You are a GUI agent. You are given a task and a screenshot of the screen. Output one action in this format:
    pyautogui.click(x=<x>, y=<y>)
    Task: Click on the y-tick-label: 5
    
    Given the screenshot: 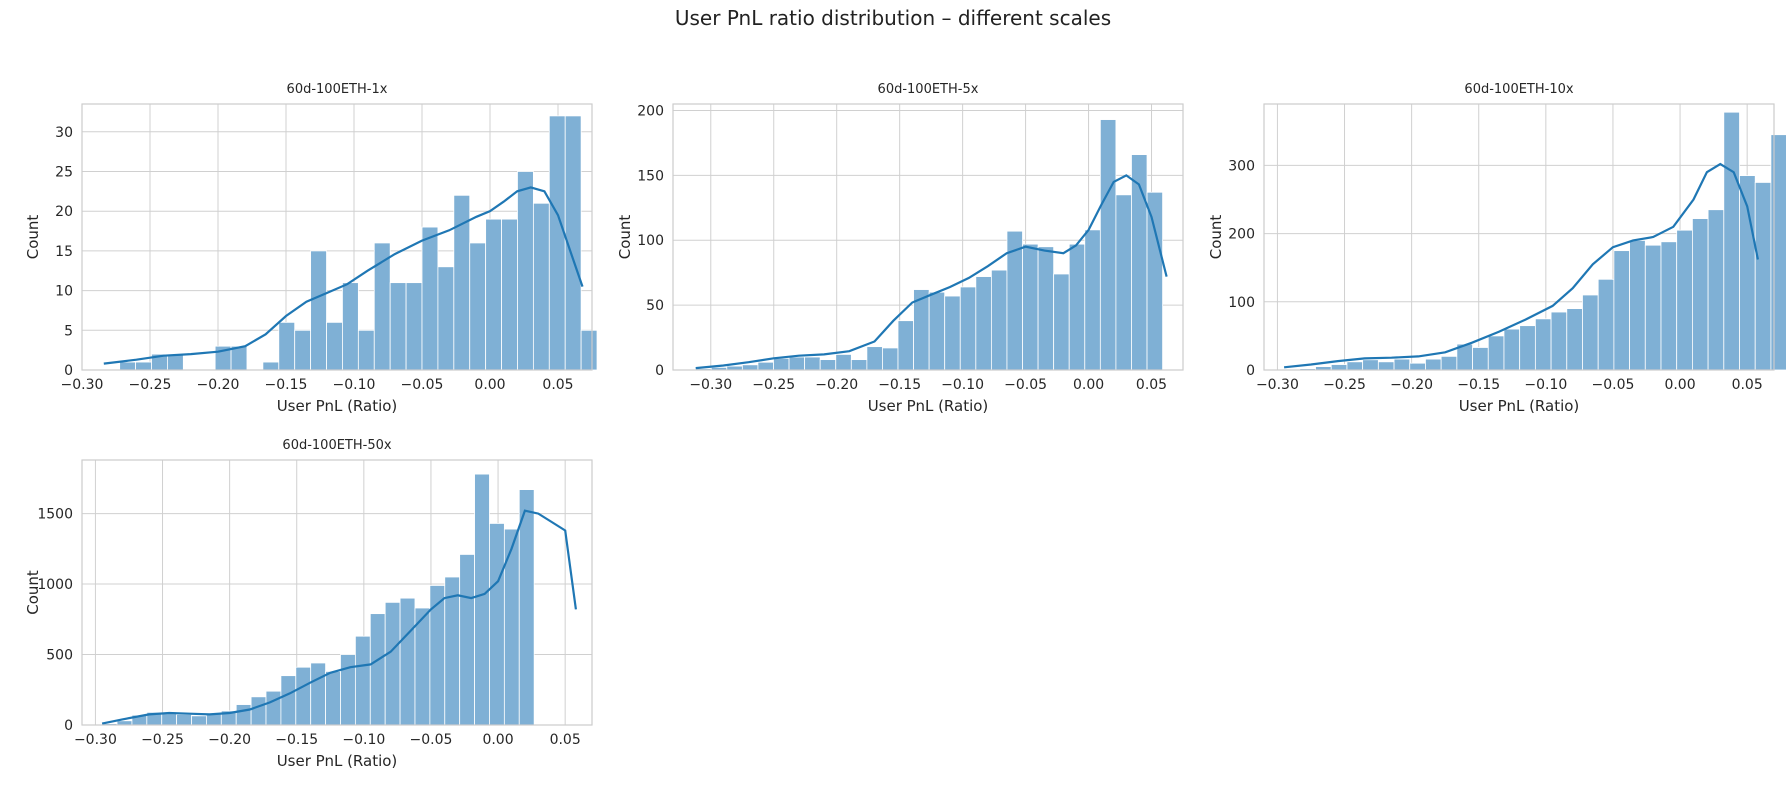 What is the action you would take?
    pyautogui.click(x=68, y=331)
    